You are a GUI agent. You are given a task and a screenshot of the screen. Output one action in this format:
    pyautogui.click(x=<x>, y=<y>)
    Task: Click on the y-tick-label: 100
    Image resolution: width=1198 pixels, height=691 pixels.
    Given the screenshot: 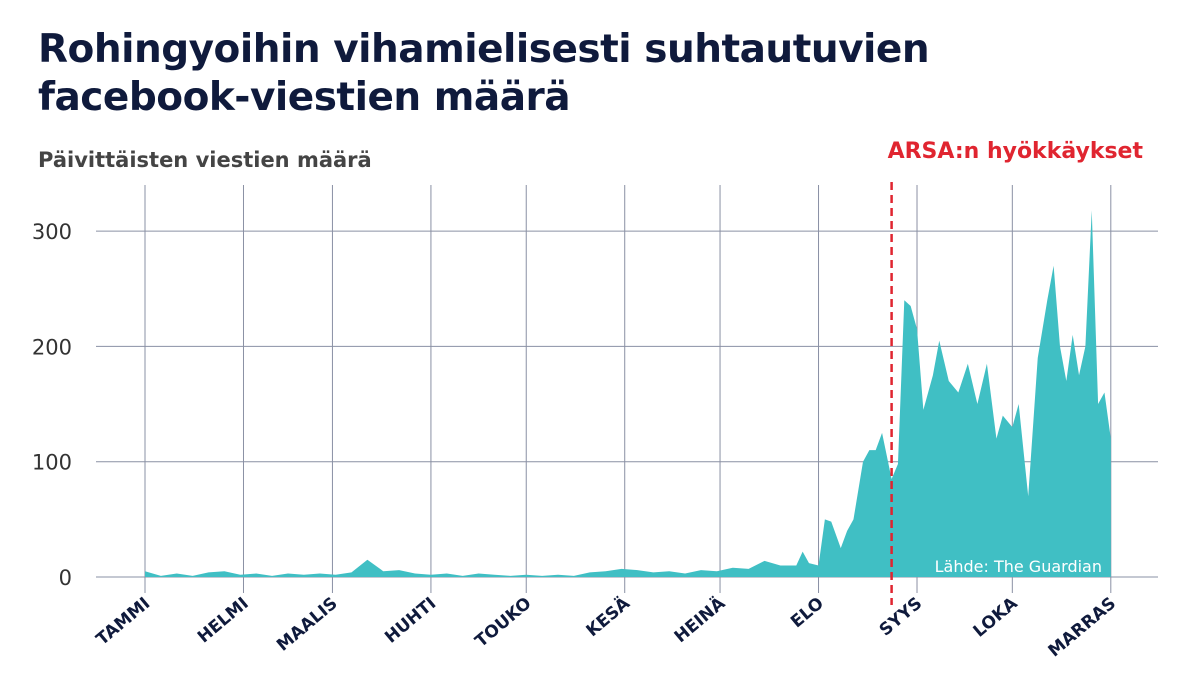 What is the action you would take?
    pyautogui.click(x=52, y=463)
    